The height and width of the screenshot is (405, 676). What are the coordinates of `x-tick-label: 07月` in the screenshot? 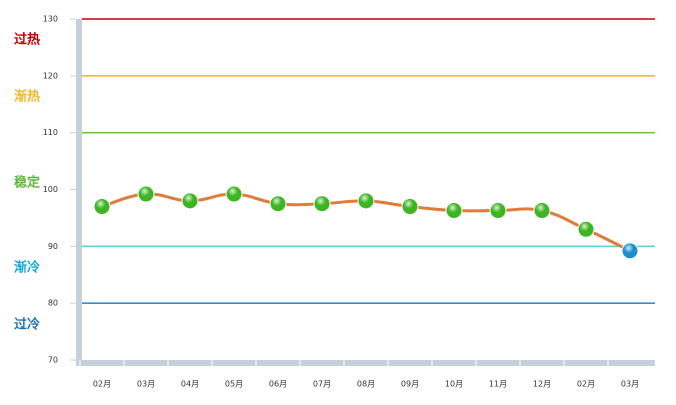 It's located at (322, 384).